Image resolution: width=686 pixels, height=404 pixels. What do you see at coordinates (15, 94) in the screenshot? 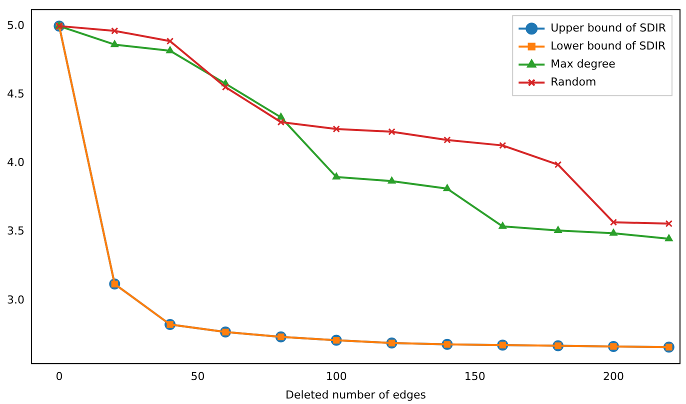
I see `y-tick-label: 4.5` at bounding box center [15, 94].